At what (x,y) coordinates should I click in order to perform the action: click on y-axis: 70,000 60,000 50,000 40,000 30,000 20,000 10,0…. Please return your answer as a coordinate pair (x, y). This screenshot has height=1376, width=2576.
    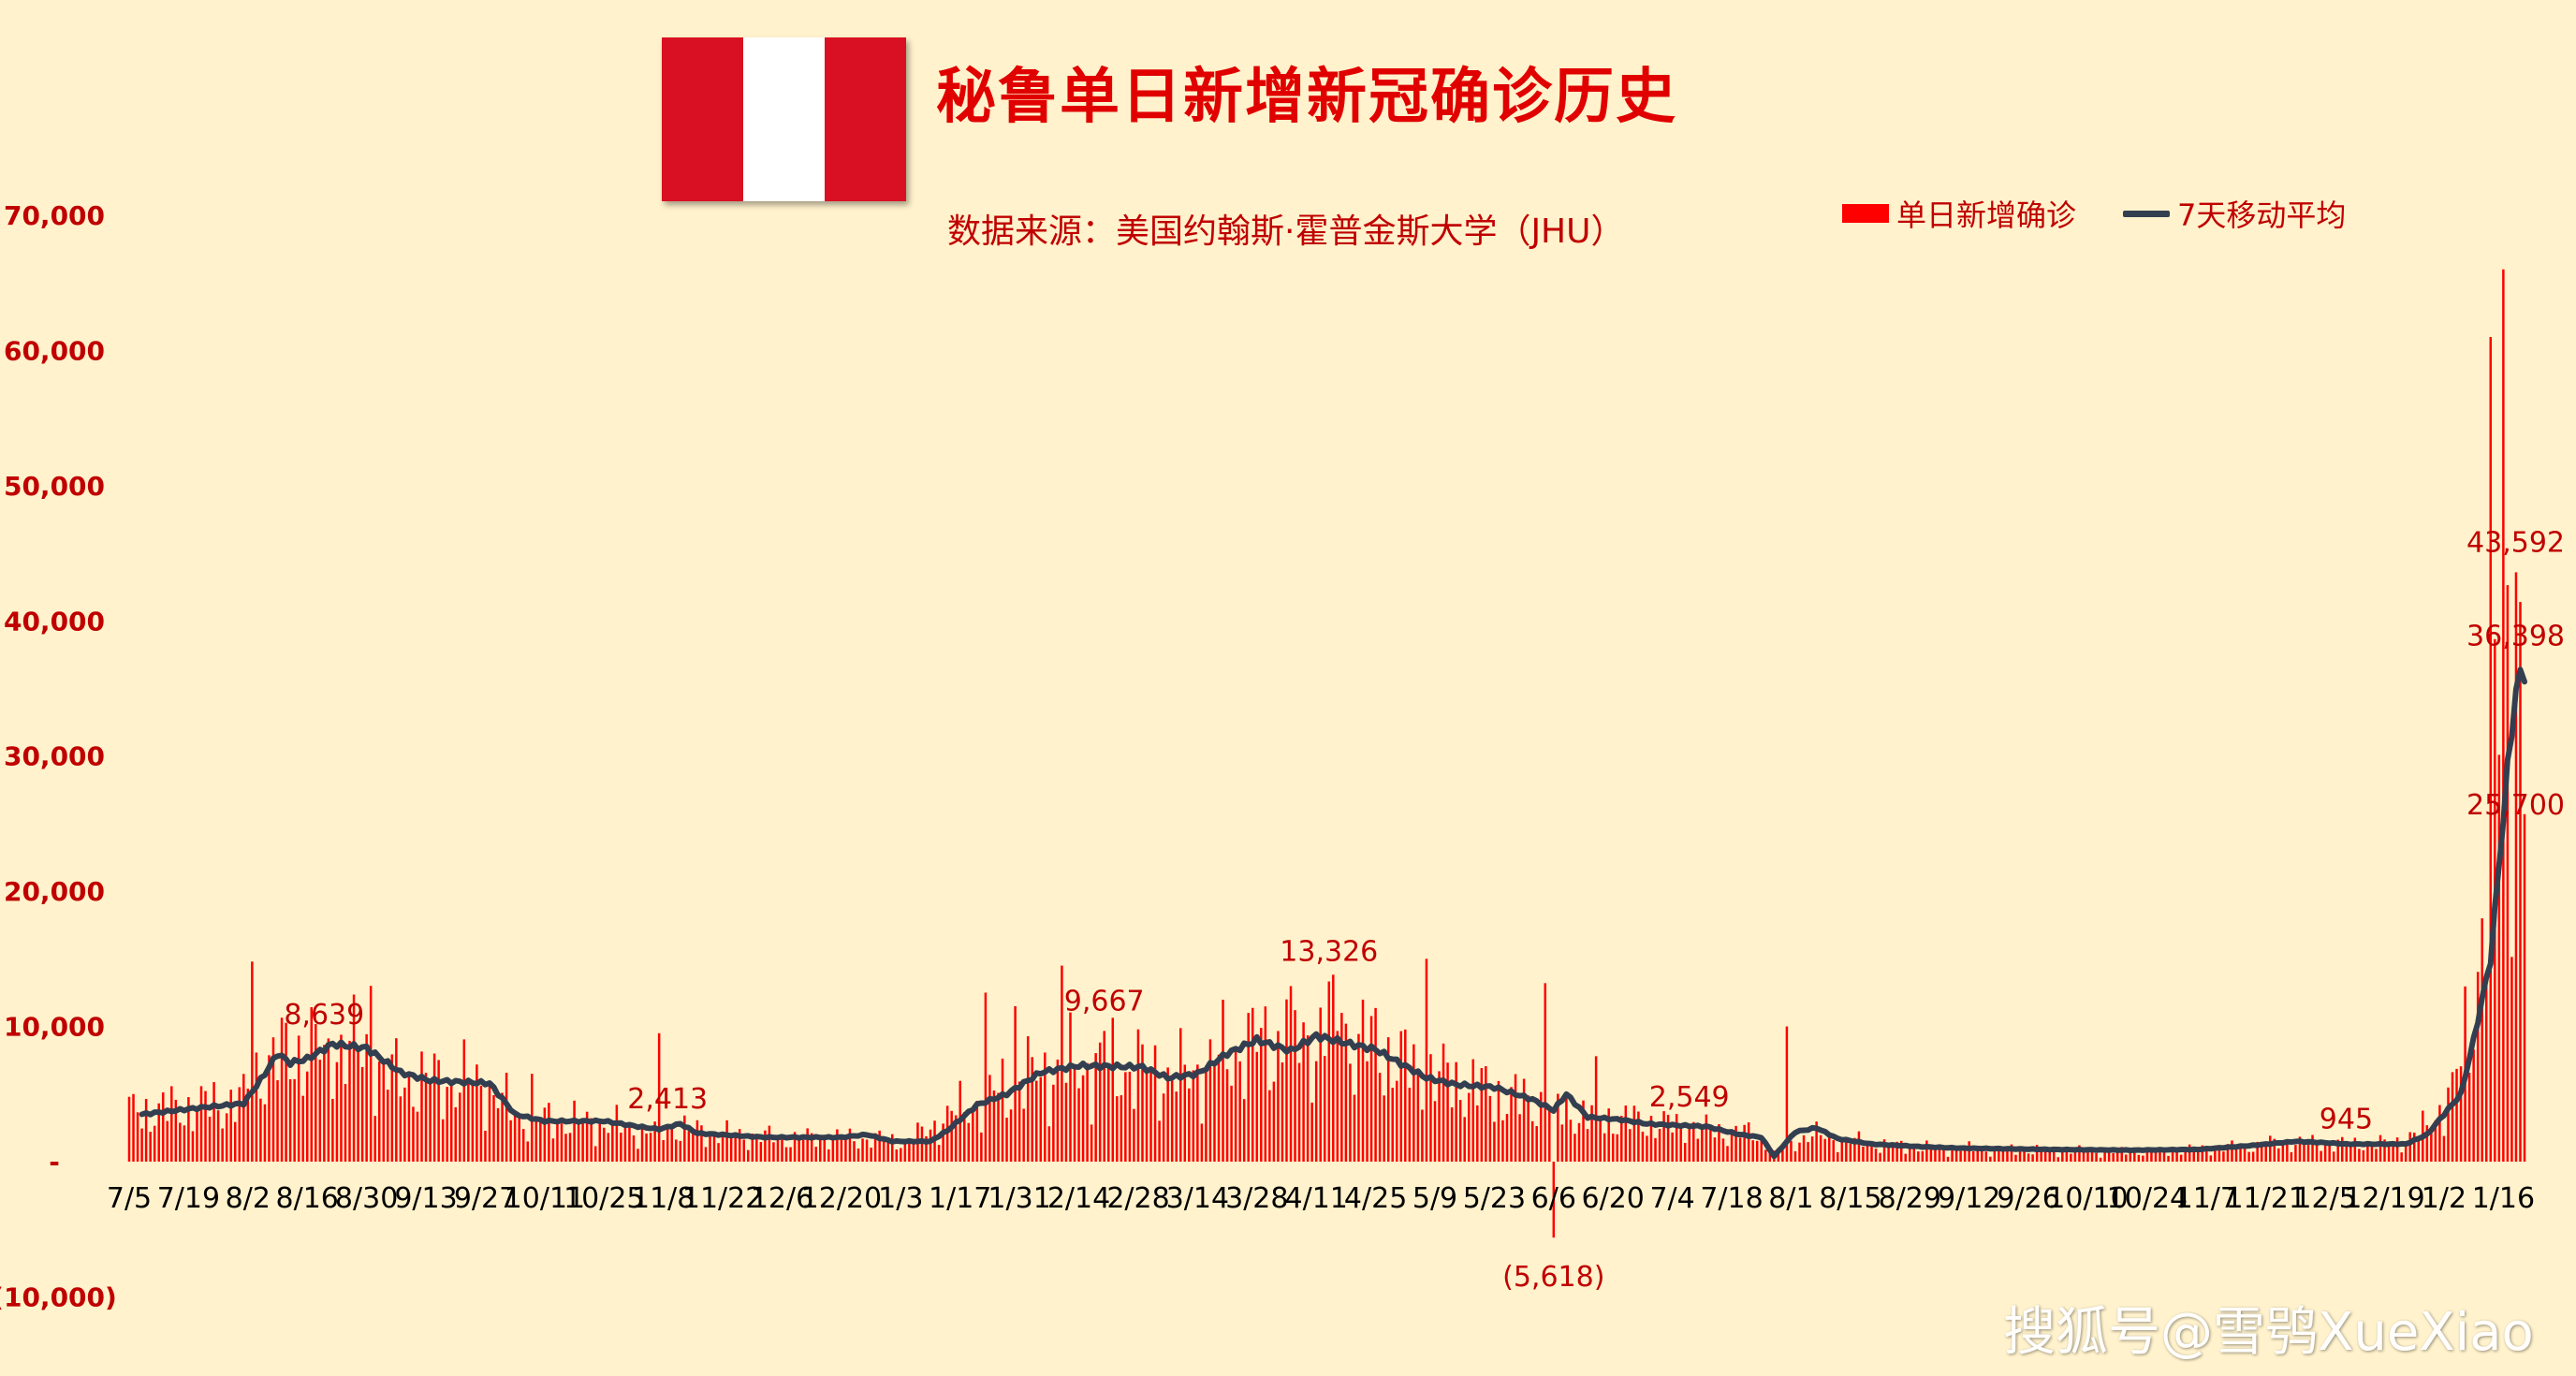
    Looking at the image, I should click on (58, 756).